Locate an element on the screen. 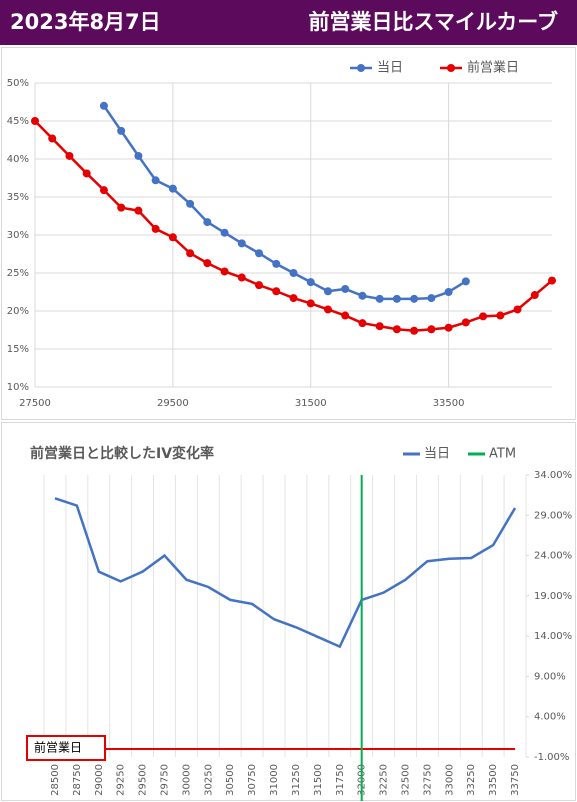 The height and width of the screenshot is (802, 577). x-tick-label: 32500 is located at coordinates (406, 780).